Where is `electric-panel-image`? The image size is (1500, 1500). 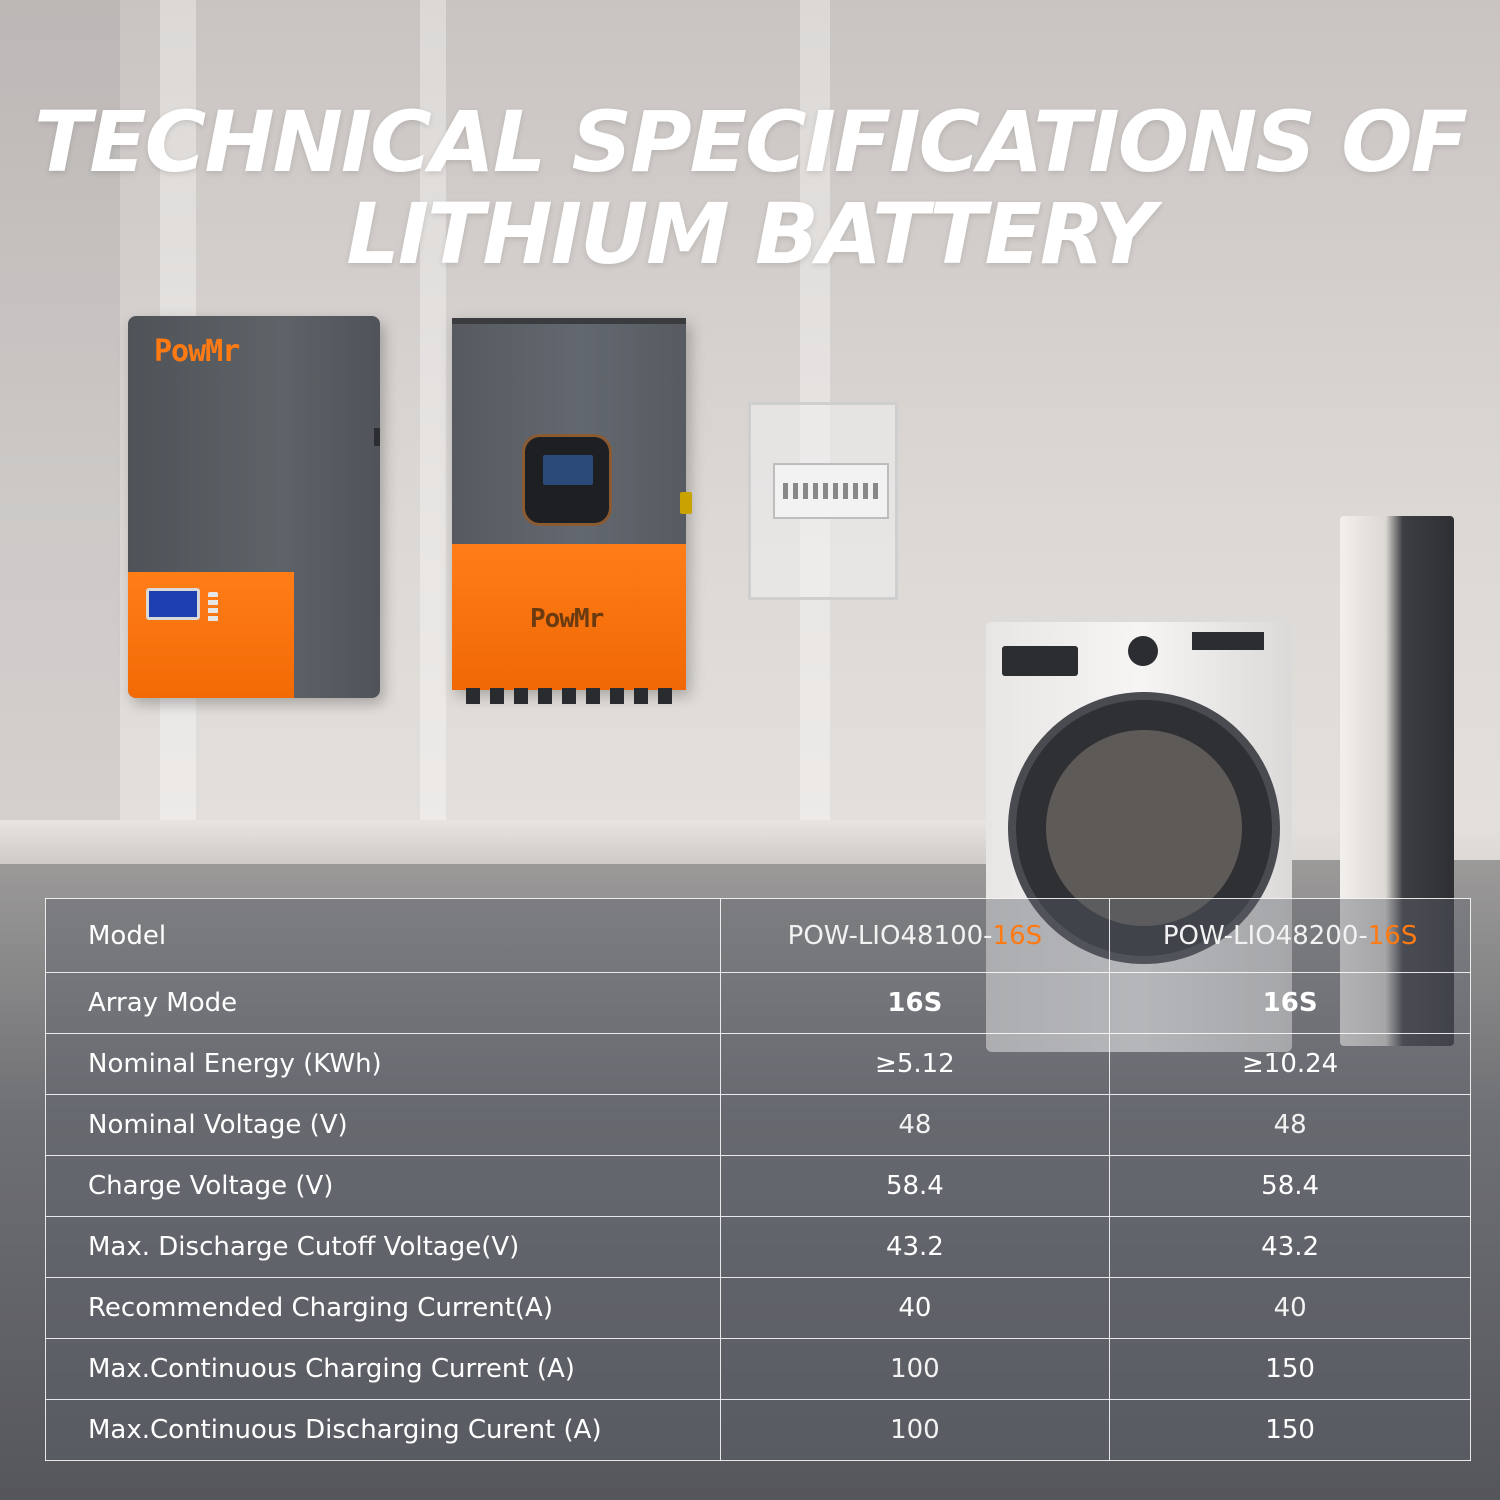 electric-panel-image is located at coordinates (823, 501).